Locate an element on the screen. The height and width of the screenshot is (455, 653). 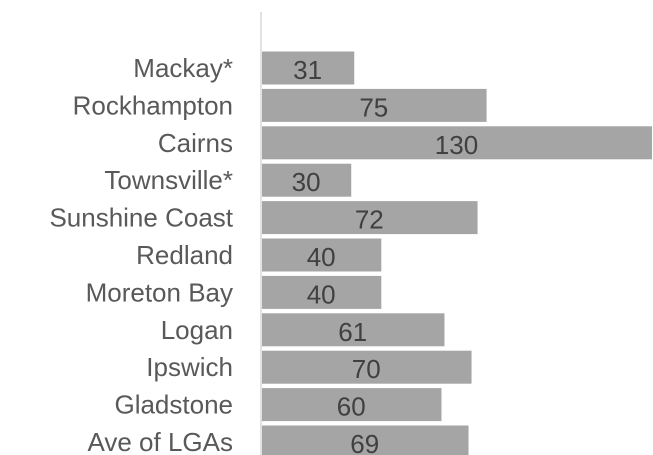
bar-ipswich is located at coordinates (367, 367).